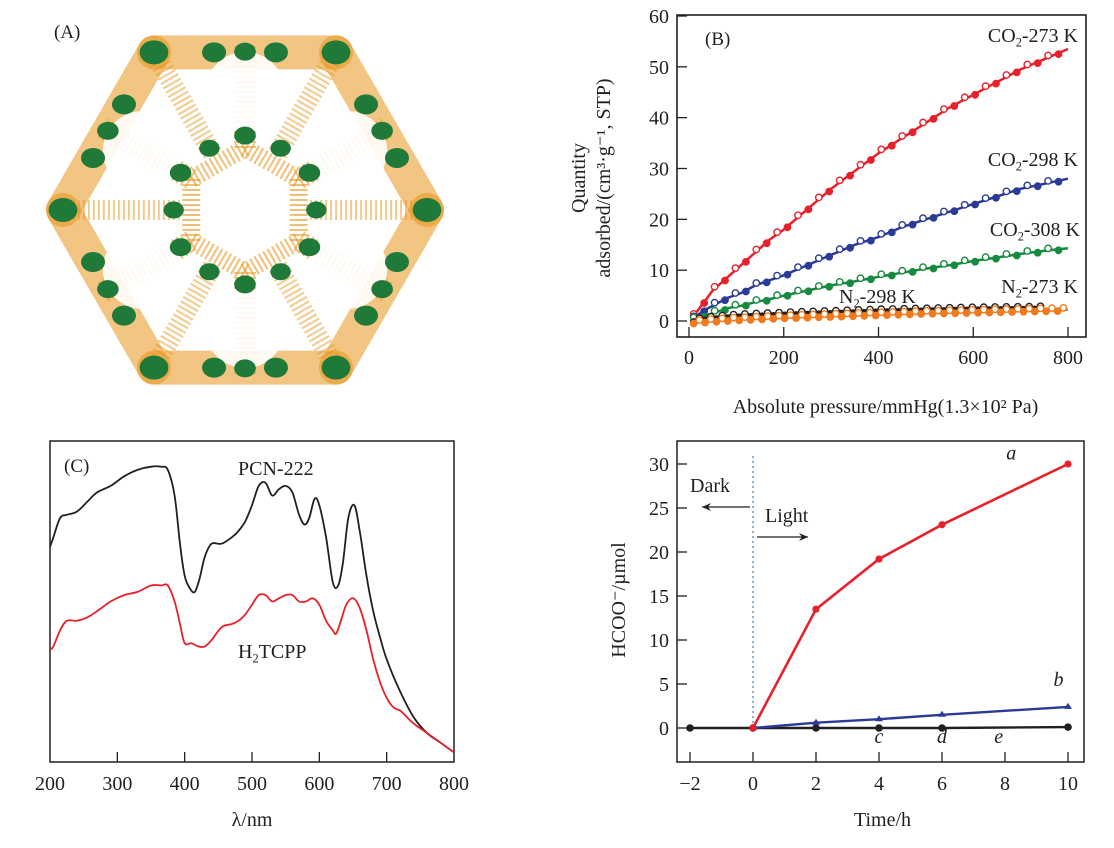  What do you see at coordinates (659, 597) in the screenshot?
I see `y-tick-label: 15` at bounding box center [659, 597].